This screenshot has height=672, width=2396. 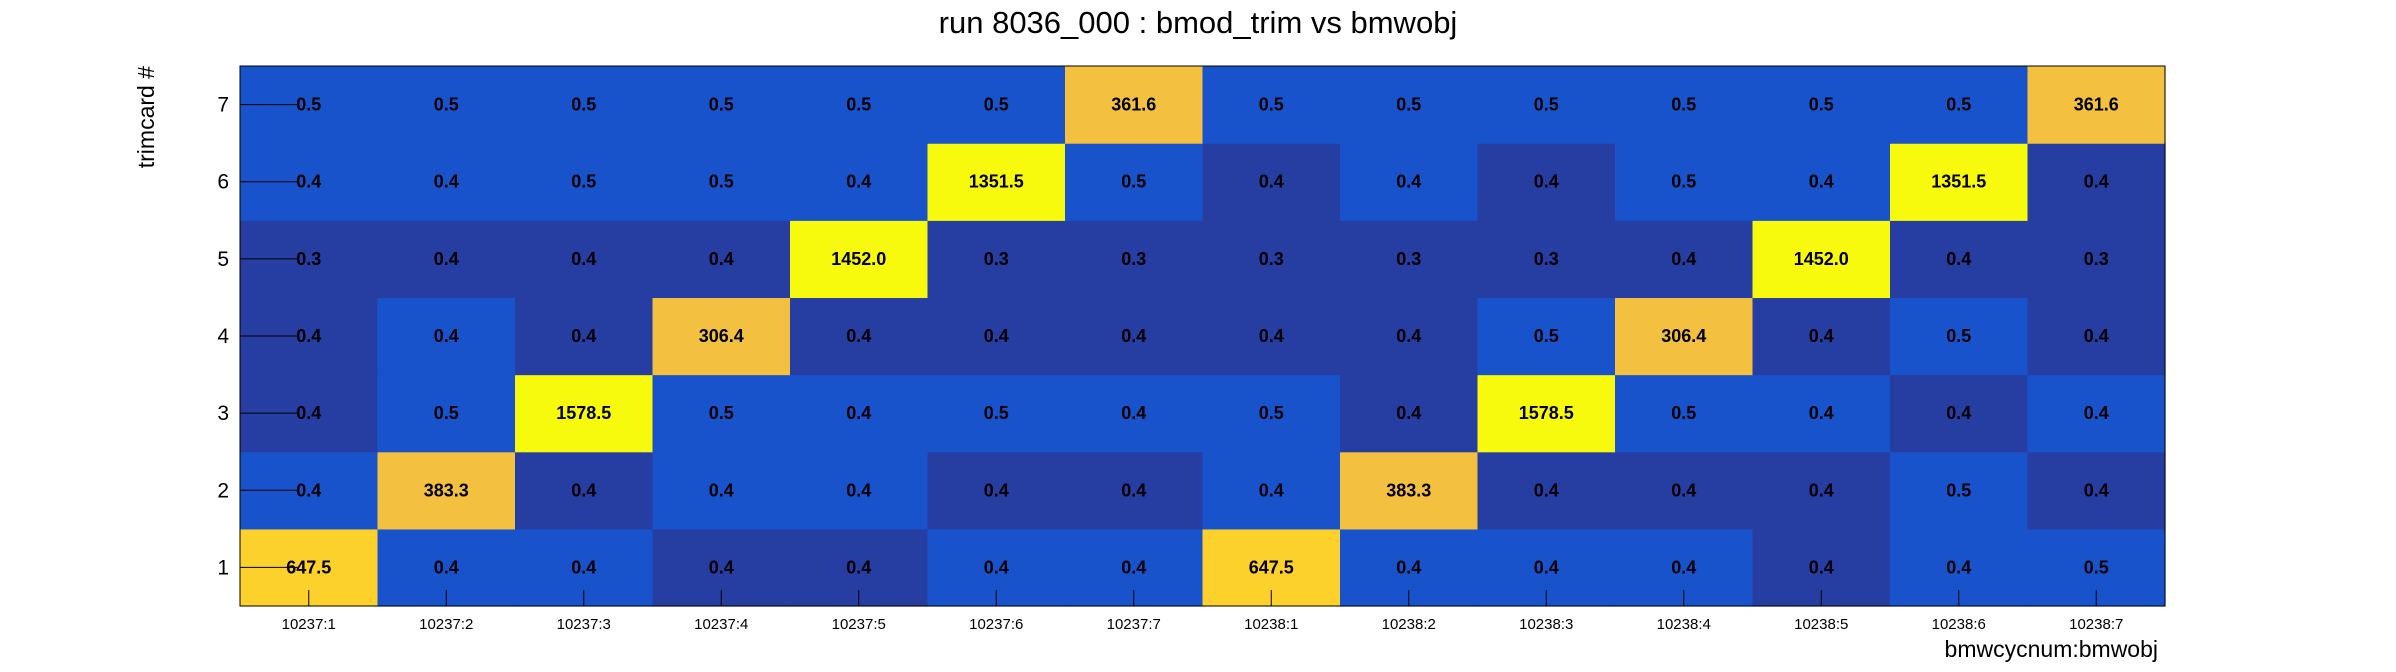 What do you see at coordinates (223, 336) in the screenshot?
I see `y-tick-label: 4` at bounding box center [223, 336].